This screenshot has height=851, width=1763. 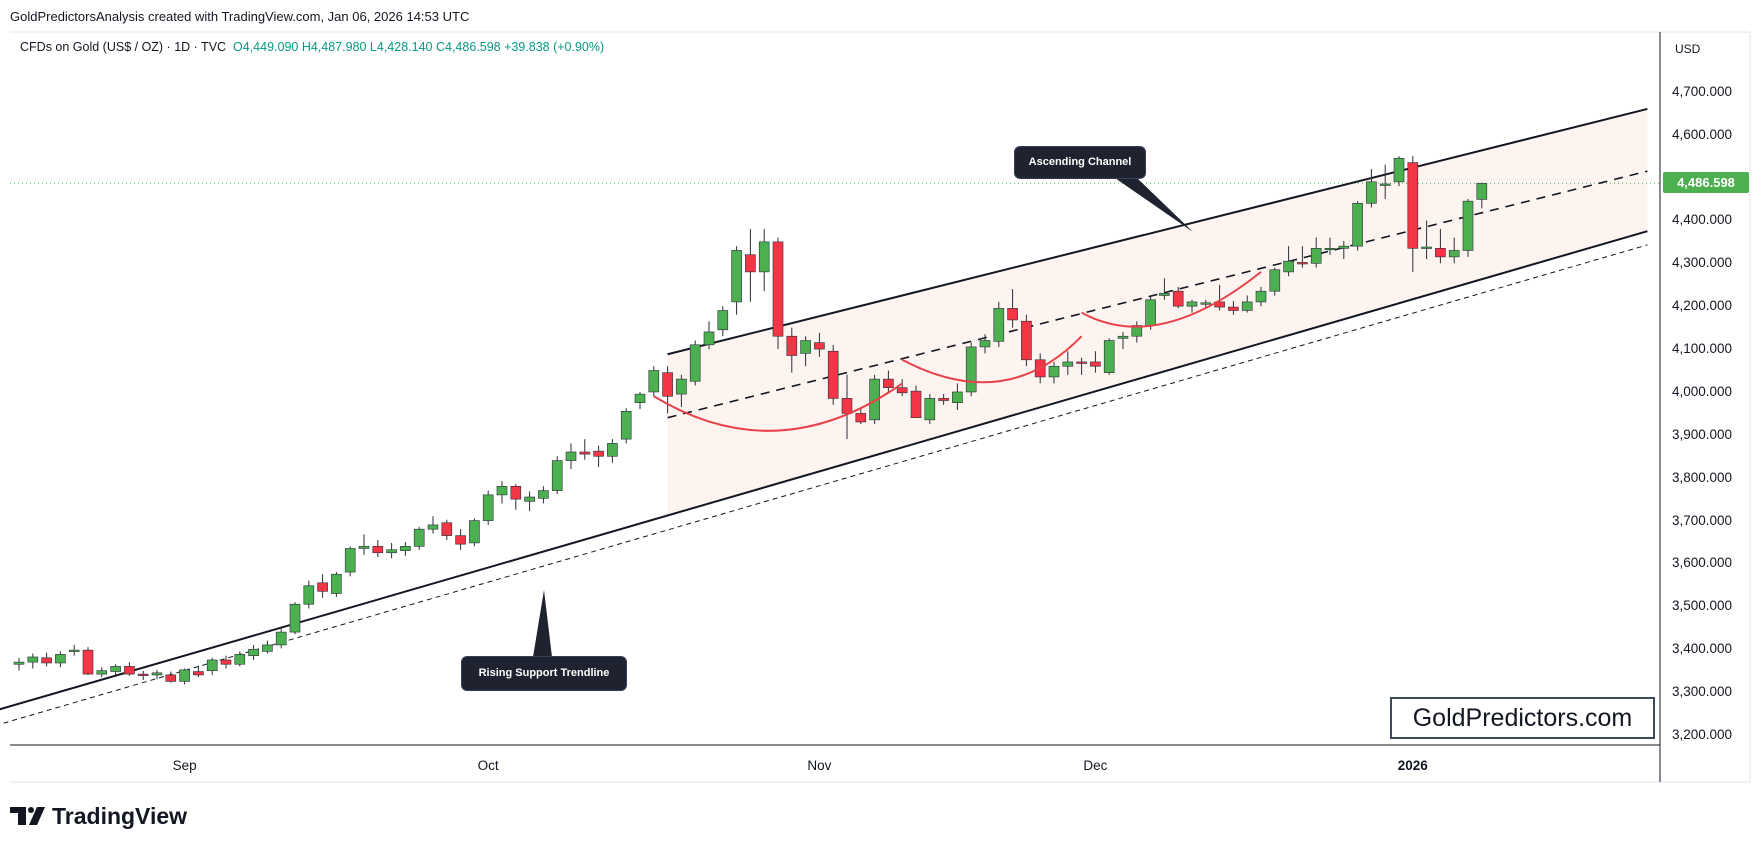 I want to click on ascending-channel-callout: Ascending Channel, so click(x=1080, y=162).